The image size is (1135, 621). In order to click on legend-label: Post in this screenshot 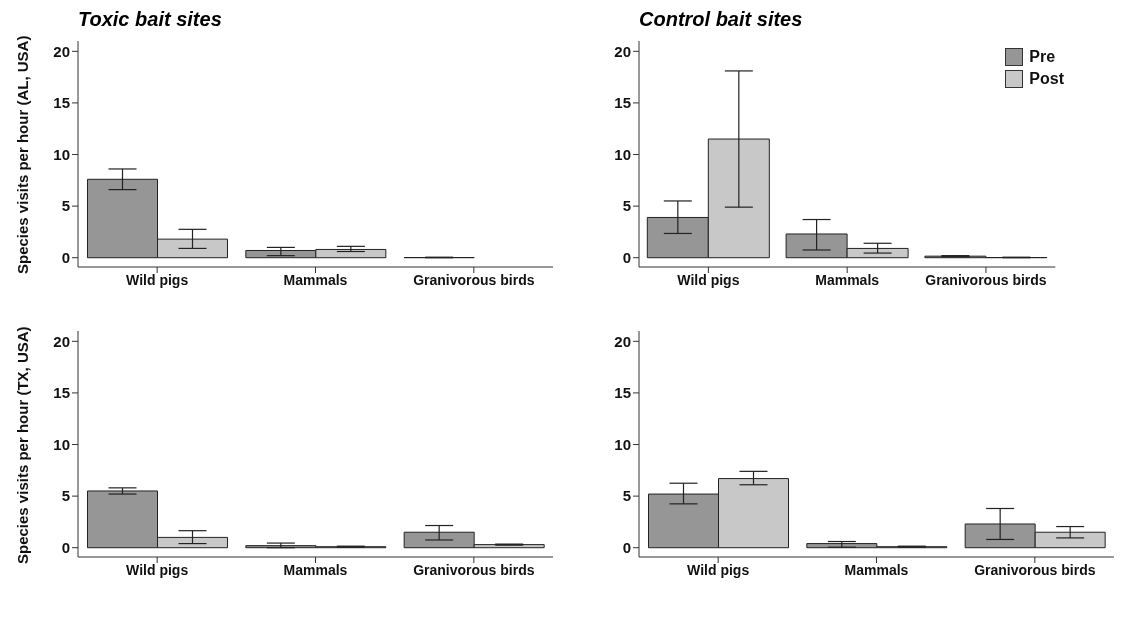, I will do `click(1046, 79)`.